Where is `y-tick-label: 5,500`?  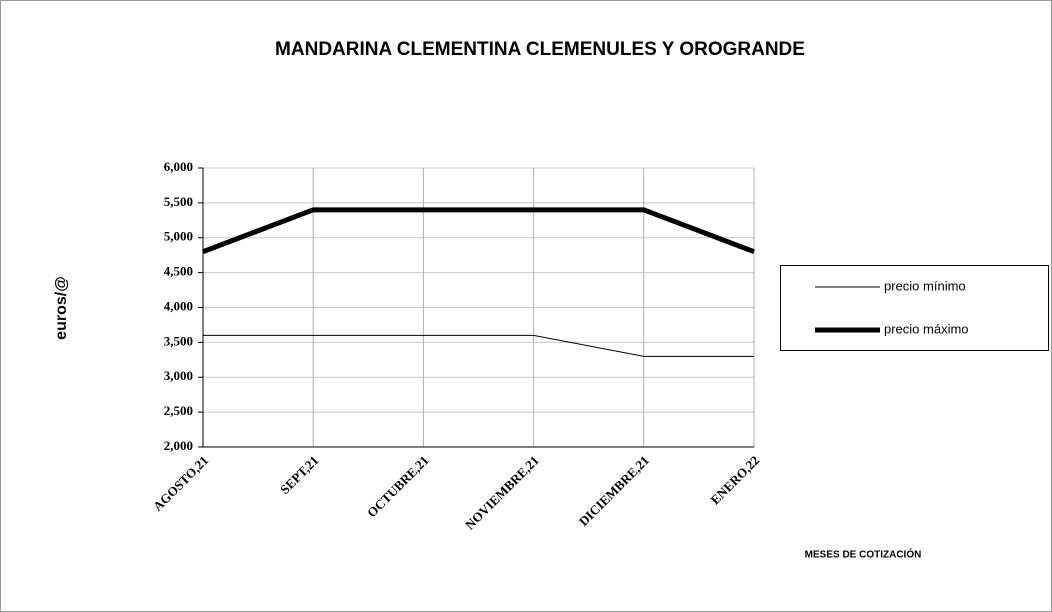 y-tick-label: 5,500 is located at coordinates (178, 201).